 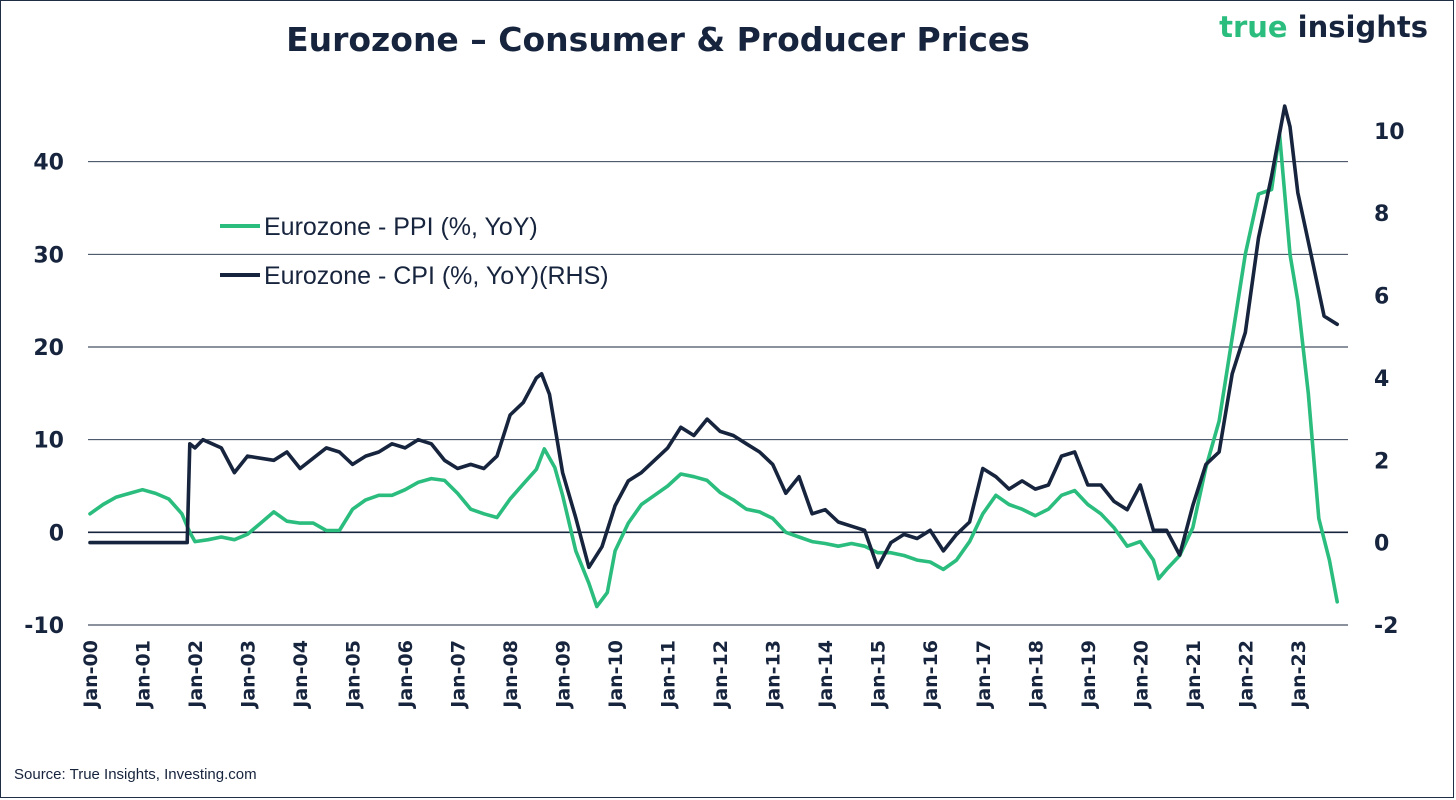 I want to click on x-tick-label: Jan-16, so click(x=931, y=675).